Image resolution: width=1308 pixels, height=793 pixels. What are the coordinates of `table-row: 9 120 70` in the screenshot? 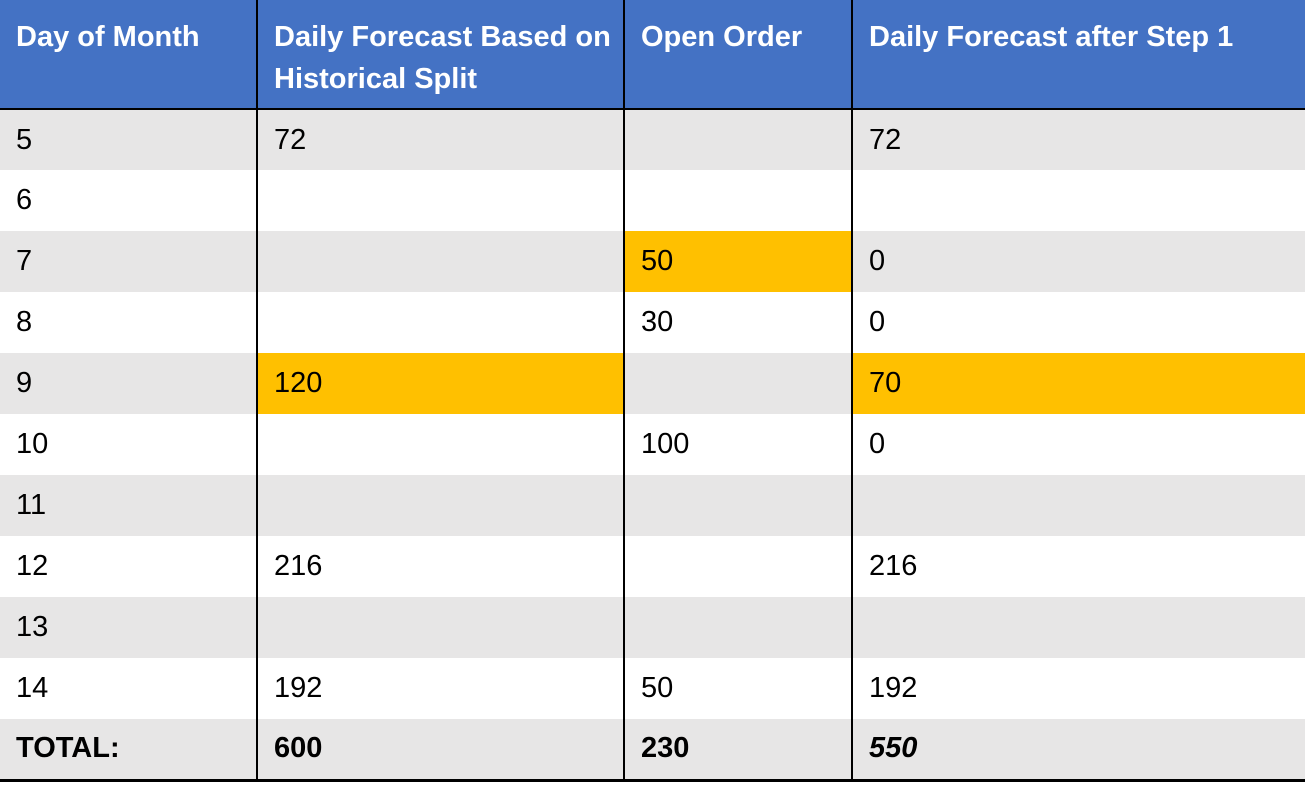 It's located at (652, 383).